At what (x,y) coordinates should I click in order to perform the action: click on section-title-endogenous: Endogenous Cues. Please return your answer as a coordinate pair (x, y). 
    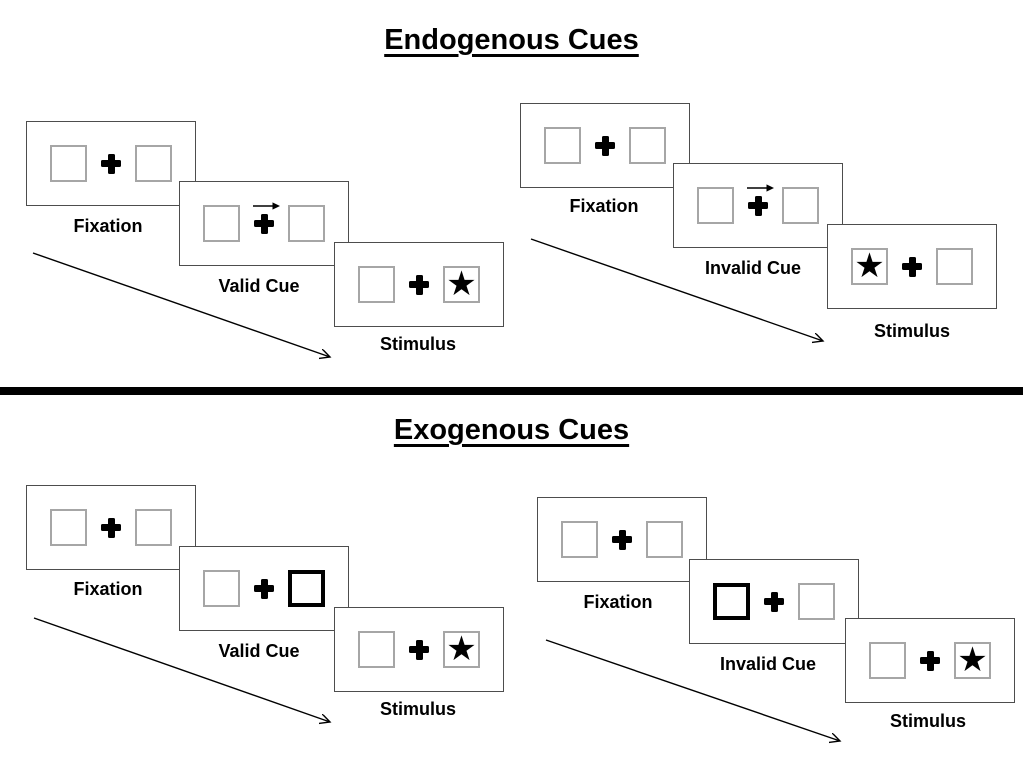
    Looking at the image, I should click on (511, 40).